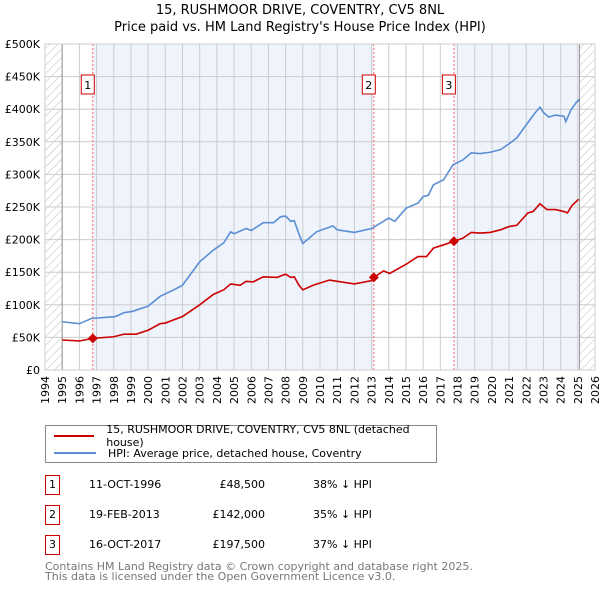  I want to click on x-tick-label: 2008, so click(286, 390).